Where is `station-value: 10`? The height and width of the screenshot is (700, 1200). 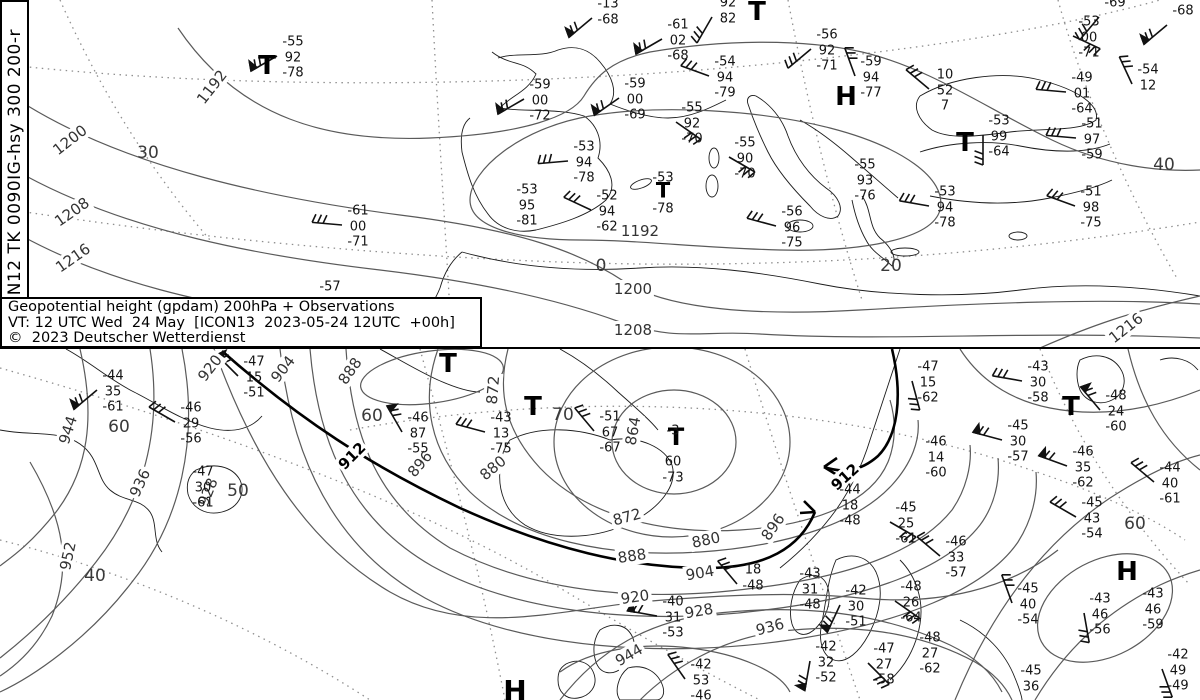 station-value: 10 is located at coordinates (945, 75).